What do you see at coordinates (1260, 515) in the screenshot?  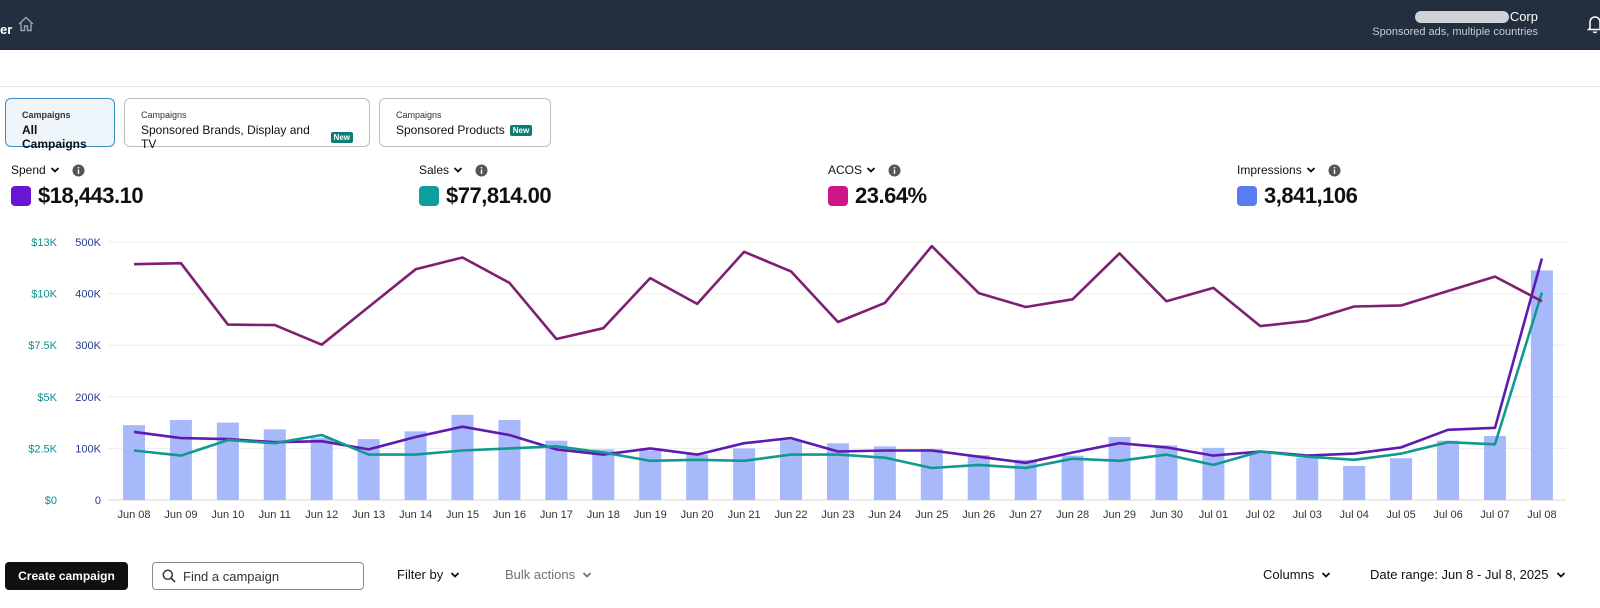 I see `x-axis-tick-label: Jul 02` at bounding box center [1260, 515].